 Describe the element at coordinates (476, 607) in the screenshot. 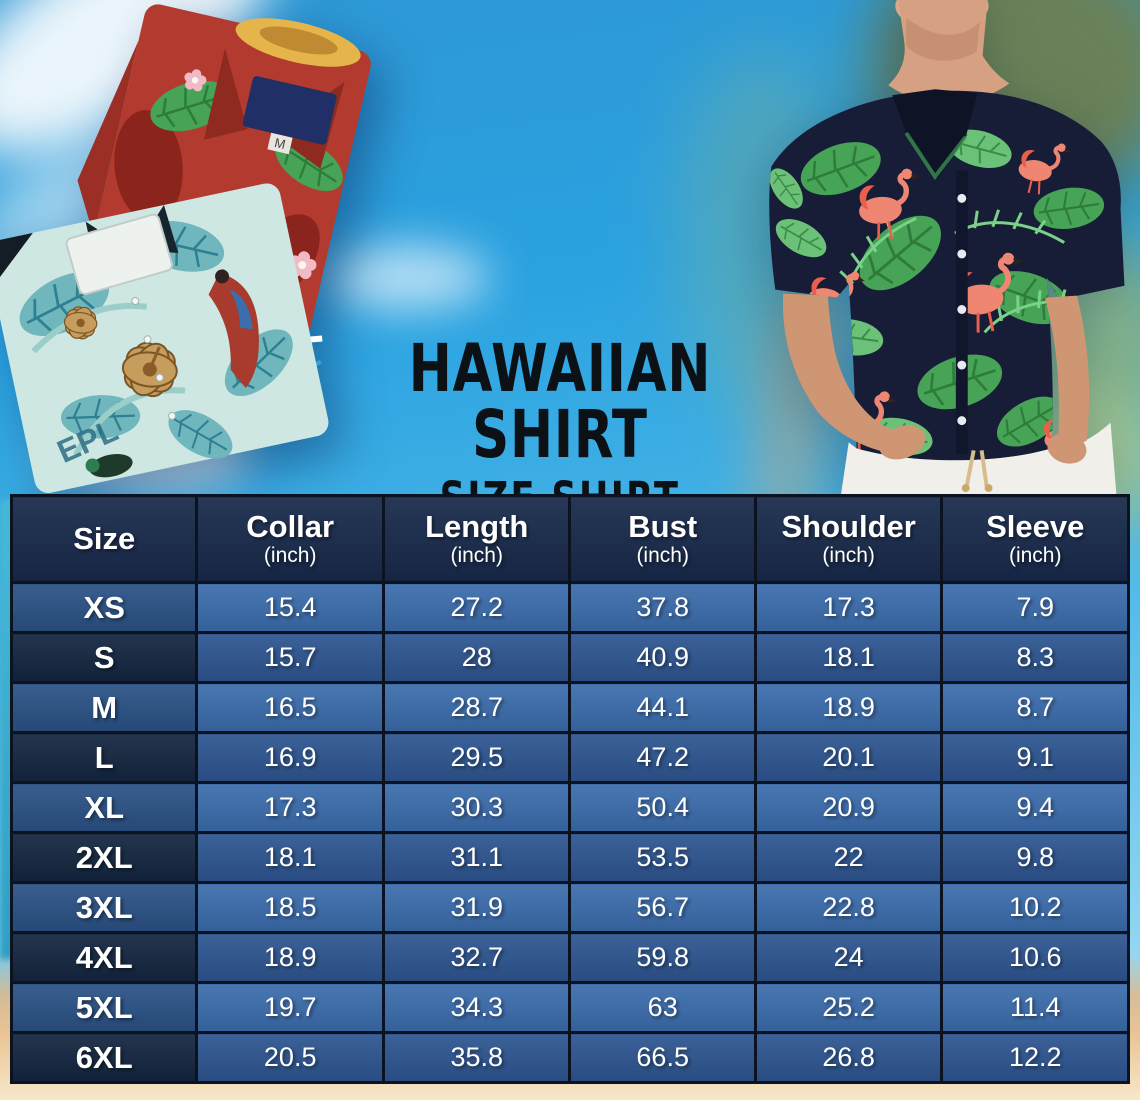

I see `value-cell: 27.2` at that location.